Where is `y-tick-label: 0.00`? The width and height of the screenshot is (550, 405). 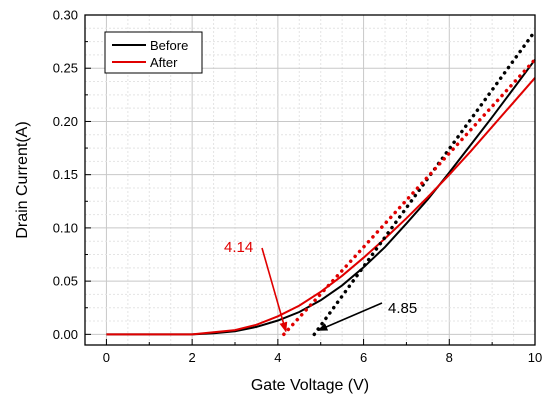
y-tick-label: 0.00 is located at coordinates (65, 334).